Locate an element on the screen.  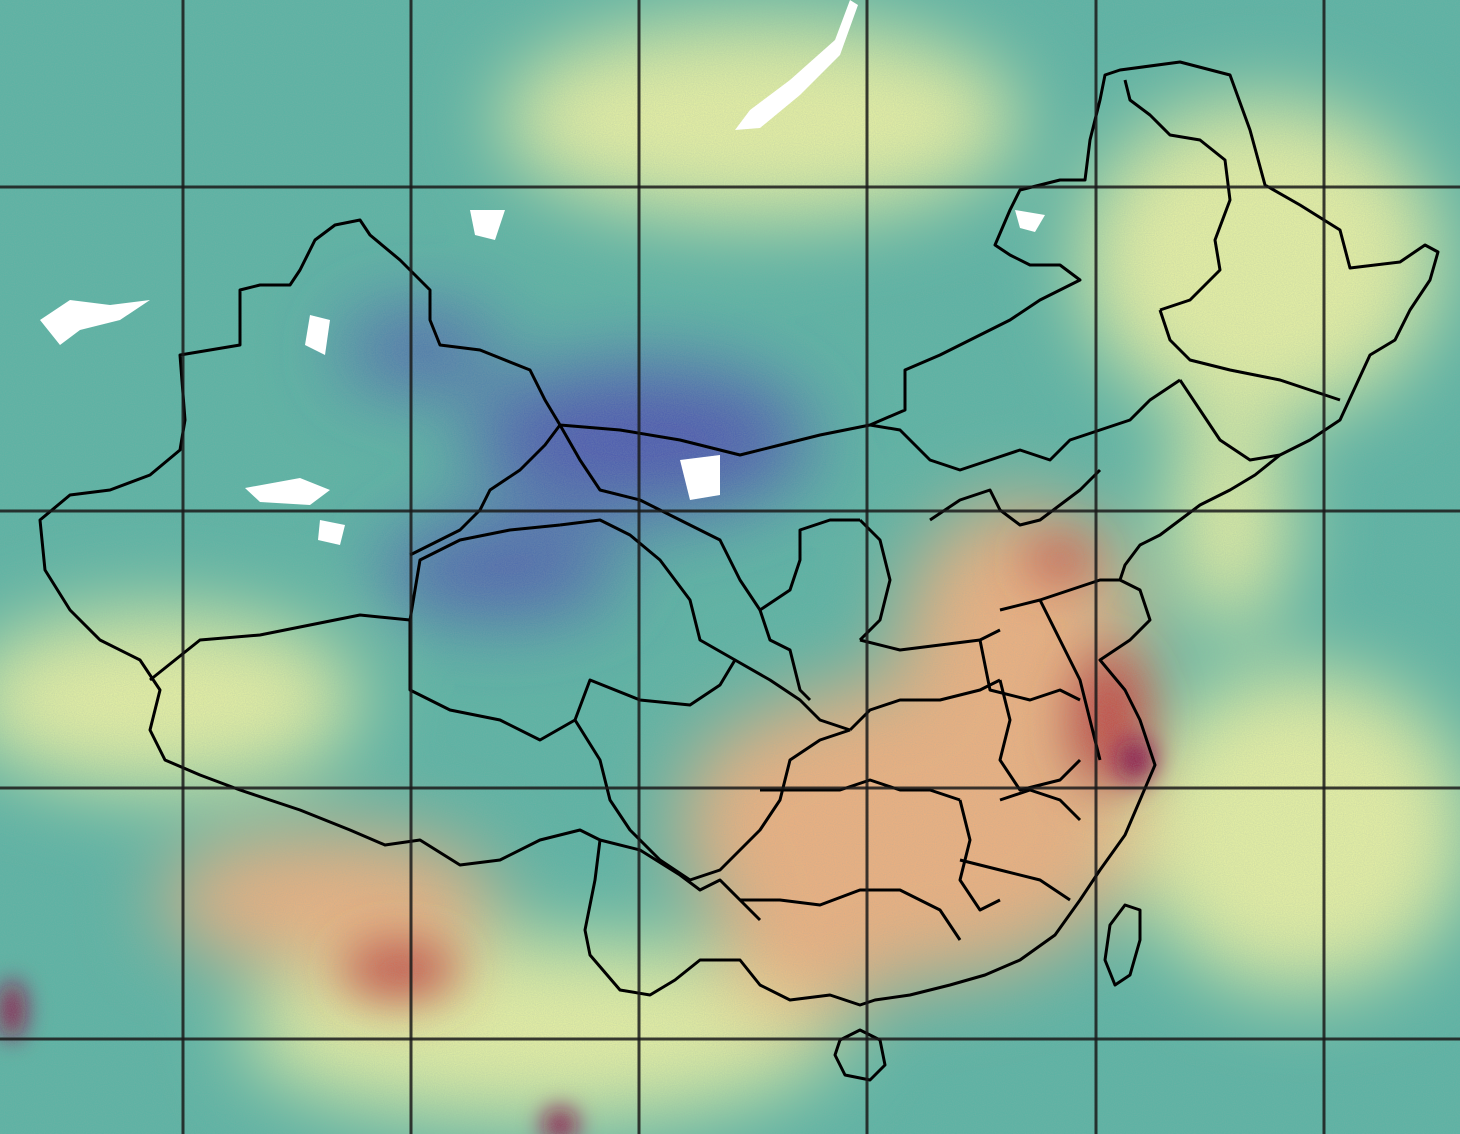
snow-patch-altai is located at coordinates (487, 225).